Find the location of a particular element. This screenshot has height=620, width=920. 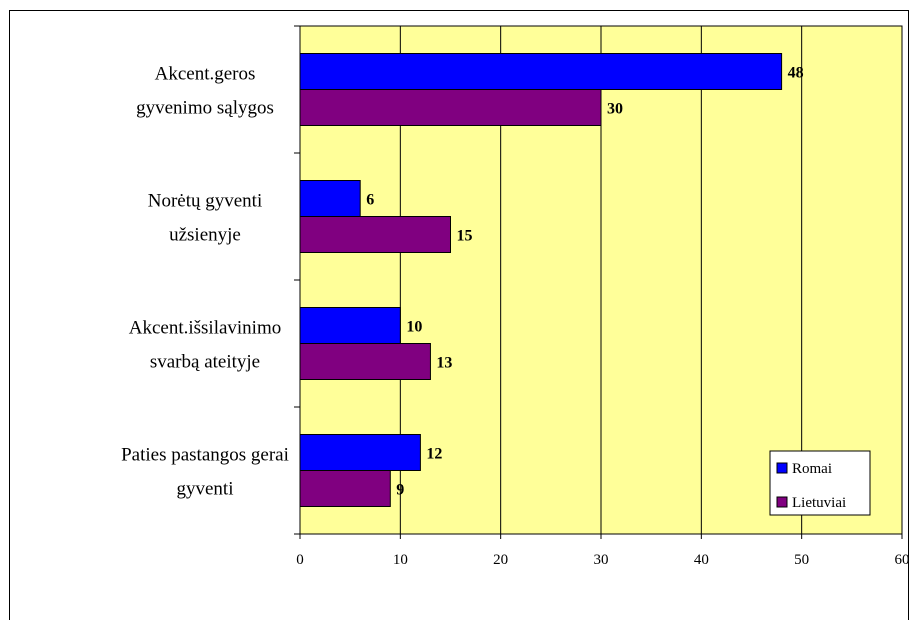

category-label: gyventi is located at coordinates (205, 489).